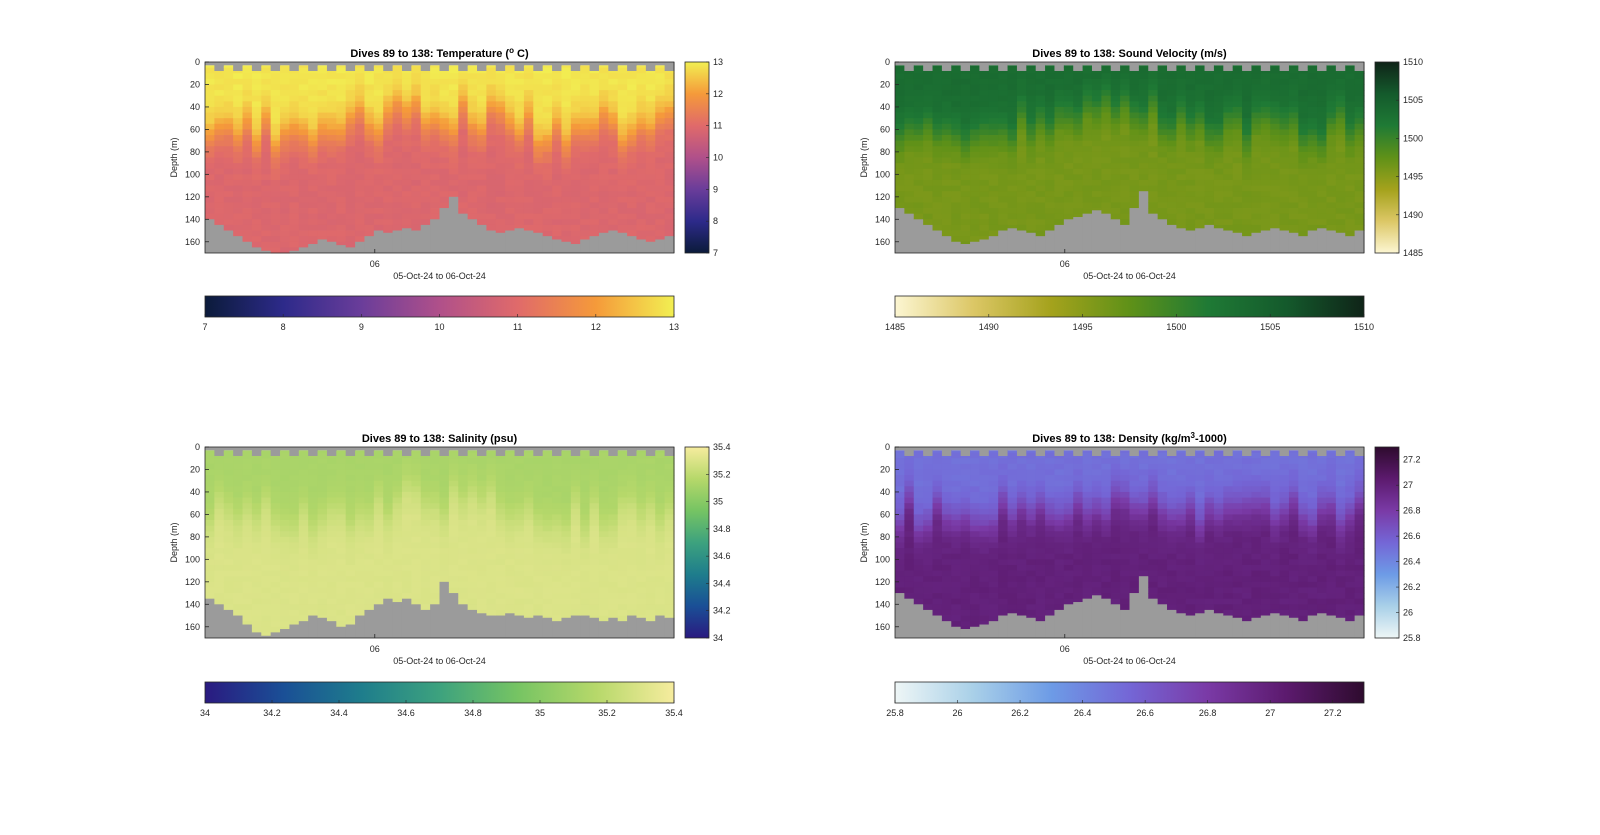  I want to click on hcolorbar-tick-label: 35.2, so click(607, 713).